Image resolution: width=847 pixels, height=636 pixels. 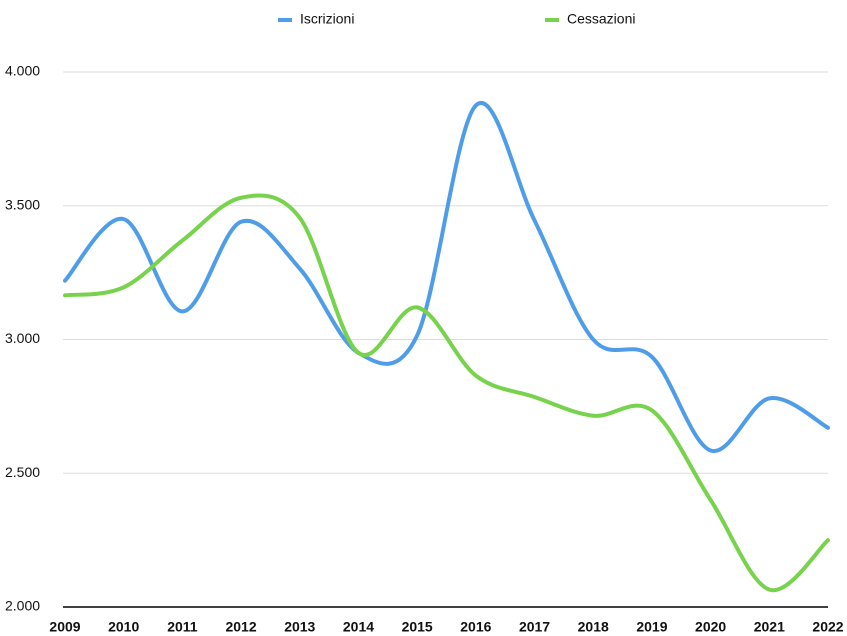 I want to click on x-tick-label: 2022, so click(x=827, y=627).